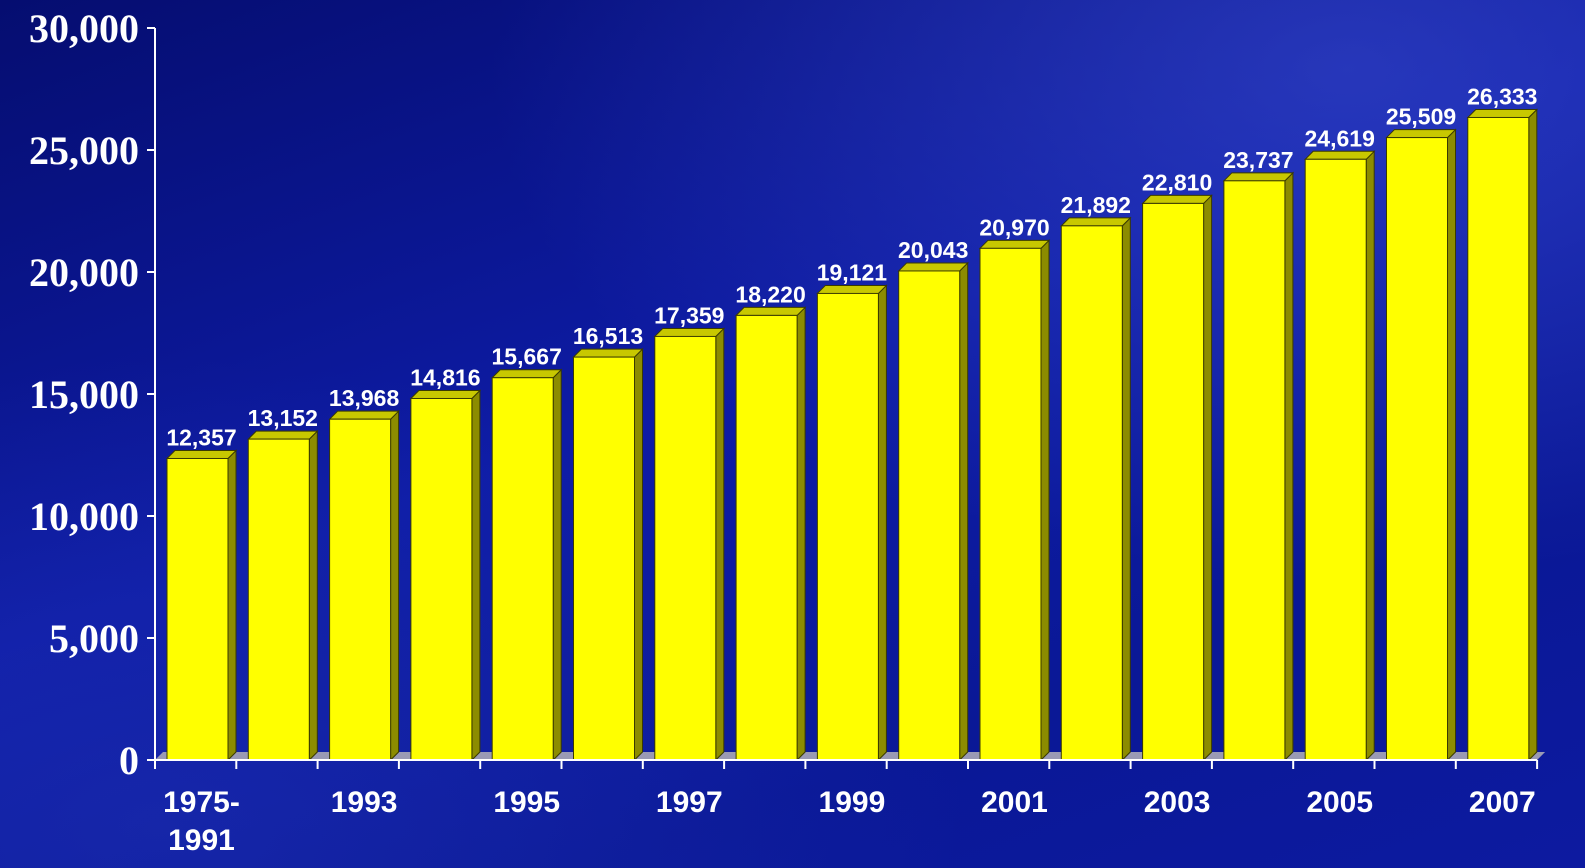 The width and height of the screenshot is (1585, 868). I want to click on data-label: 22,810, so click(1177, 182).